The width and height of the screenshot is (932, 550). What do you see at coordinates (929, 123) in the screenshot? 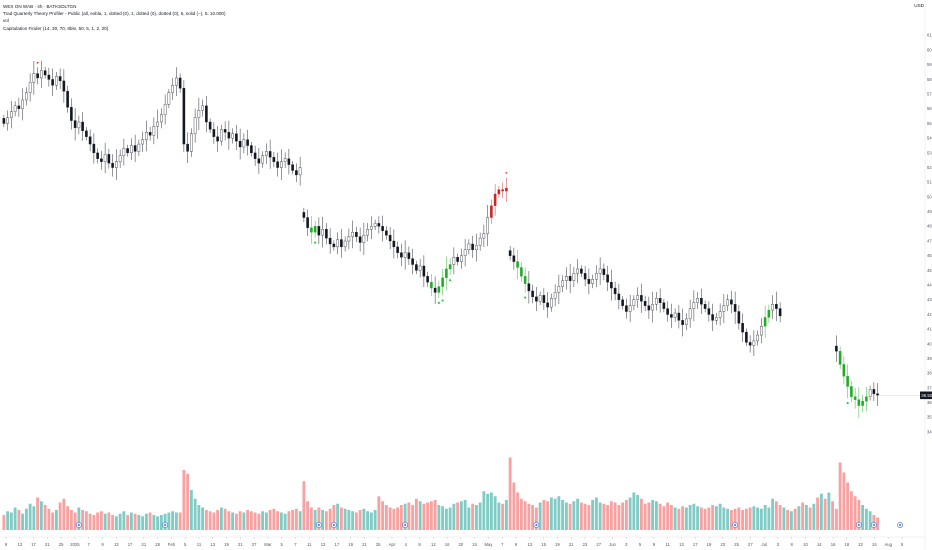
I see `price-tick-label: 55.00` at bounding box center [929, 123].